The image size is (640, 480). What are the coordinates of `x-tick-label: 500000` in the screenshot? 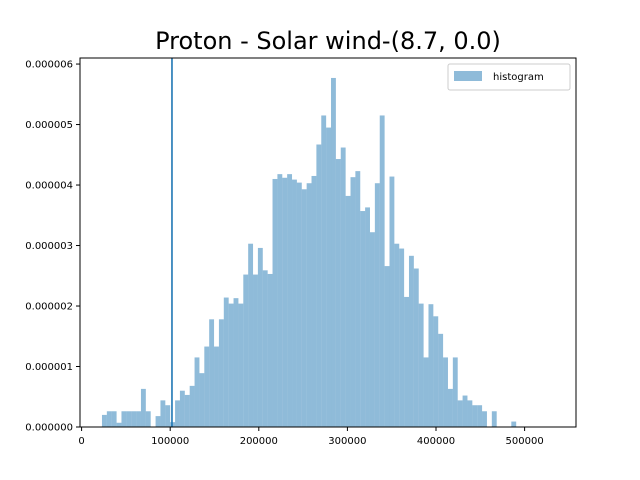 It's located at (525, 441).